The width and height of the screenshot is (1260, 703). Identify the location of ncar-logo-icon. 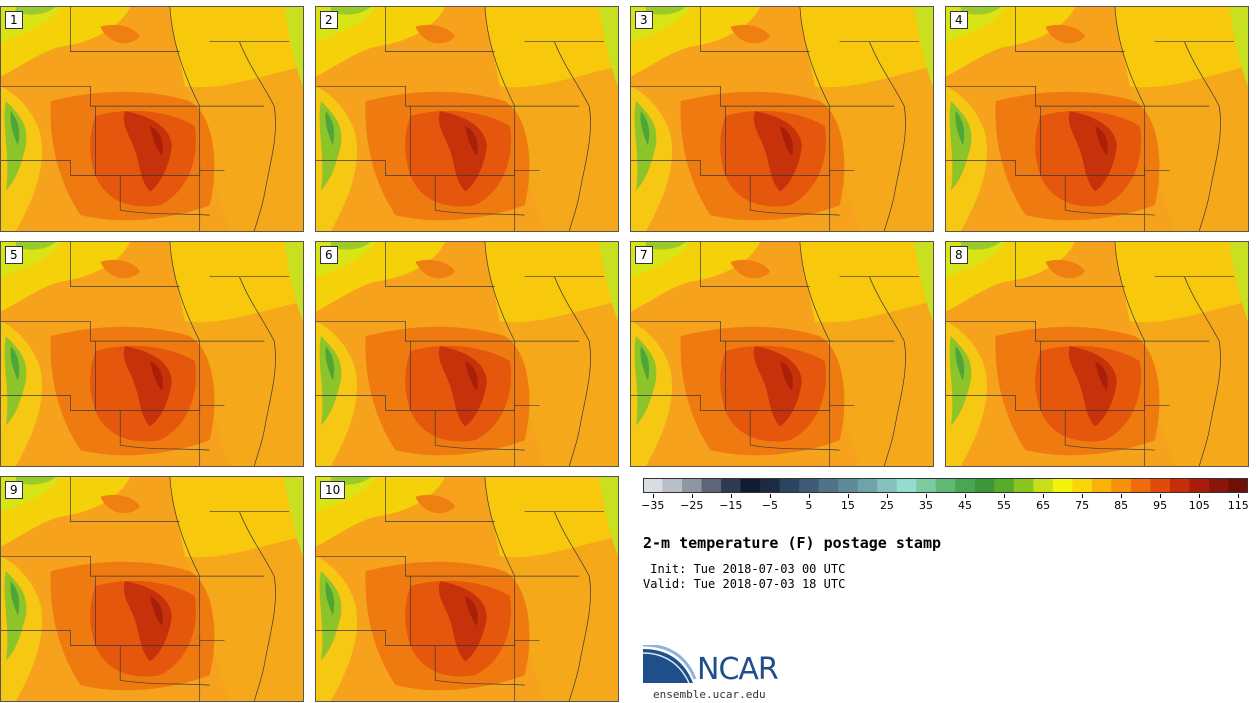
(670, 664).